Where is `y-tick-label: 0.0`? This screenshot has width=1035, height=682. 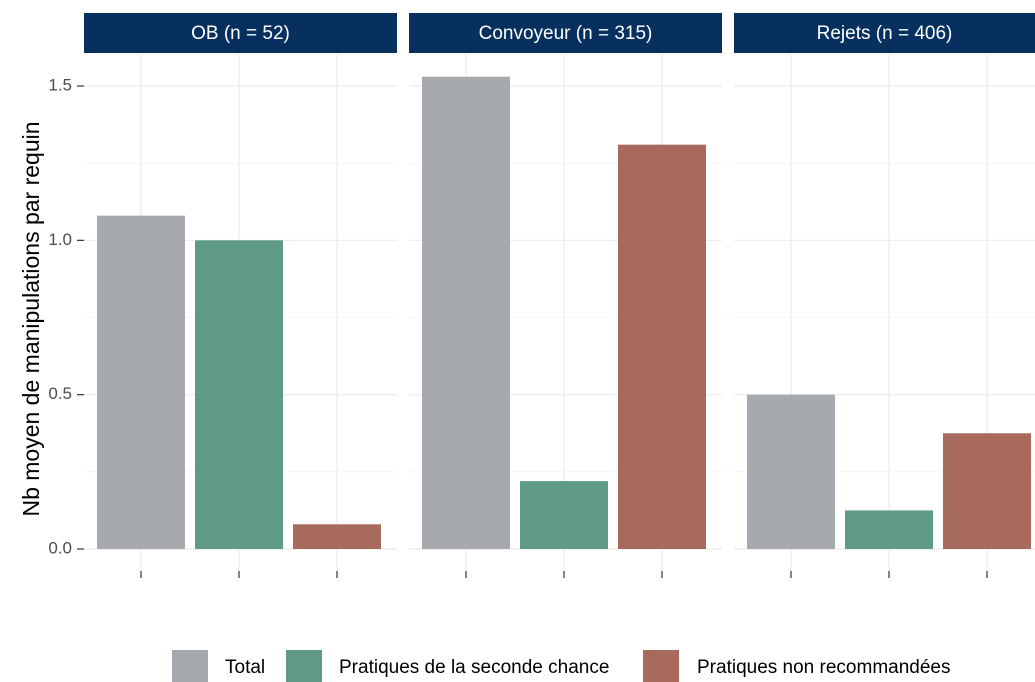
y-tick-label: 0.0 is located at coordinates (60, 547).